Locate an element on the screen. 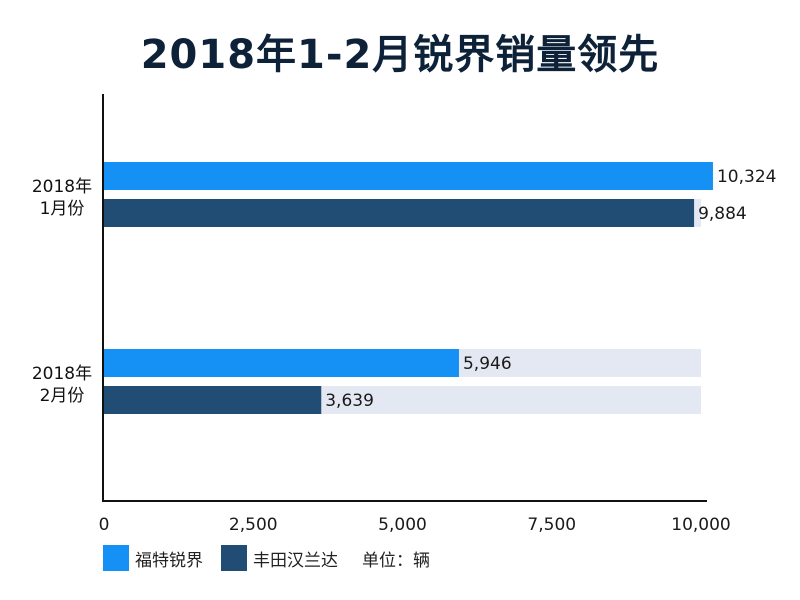 The width and height of the screenshot is (800, 600). category-label-1-line-2: 1月份 is located at coordinates (62, 209).